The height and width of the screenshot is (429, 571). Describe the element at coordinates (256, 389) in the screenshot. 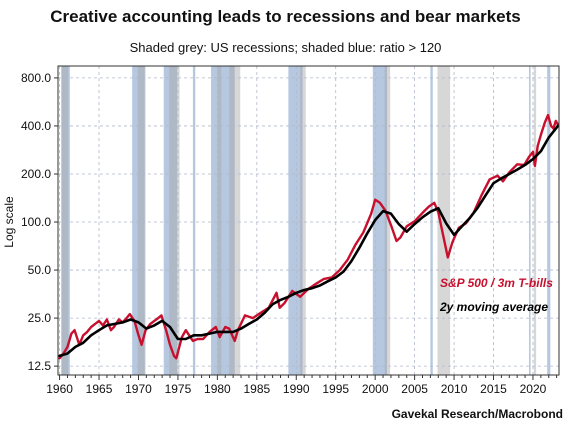

I see `x-tick-label: 1985` at that location.